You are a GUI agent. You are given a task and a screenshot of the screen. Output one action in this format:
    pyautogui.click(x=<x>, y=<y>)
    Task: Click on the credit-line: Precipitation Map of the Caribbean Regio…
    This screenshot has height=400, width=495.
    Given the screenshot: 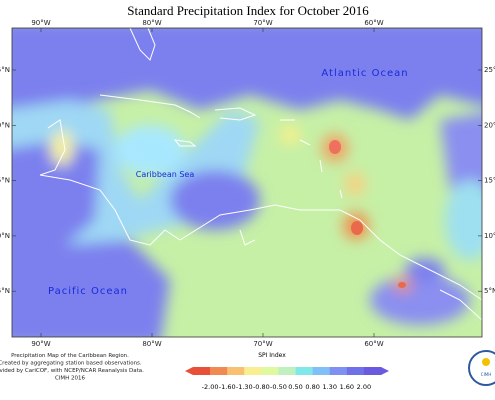 What is the action you would take?
    pyautogui.click(x=70, y=356)
    